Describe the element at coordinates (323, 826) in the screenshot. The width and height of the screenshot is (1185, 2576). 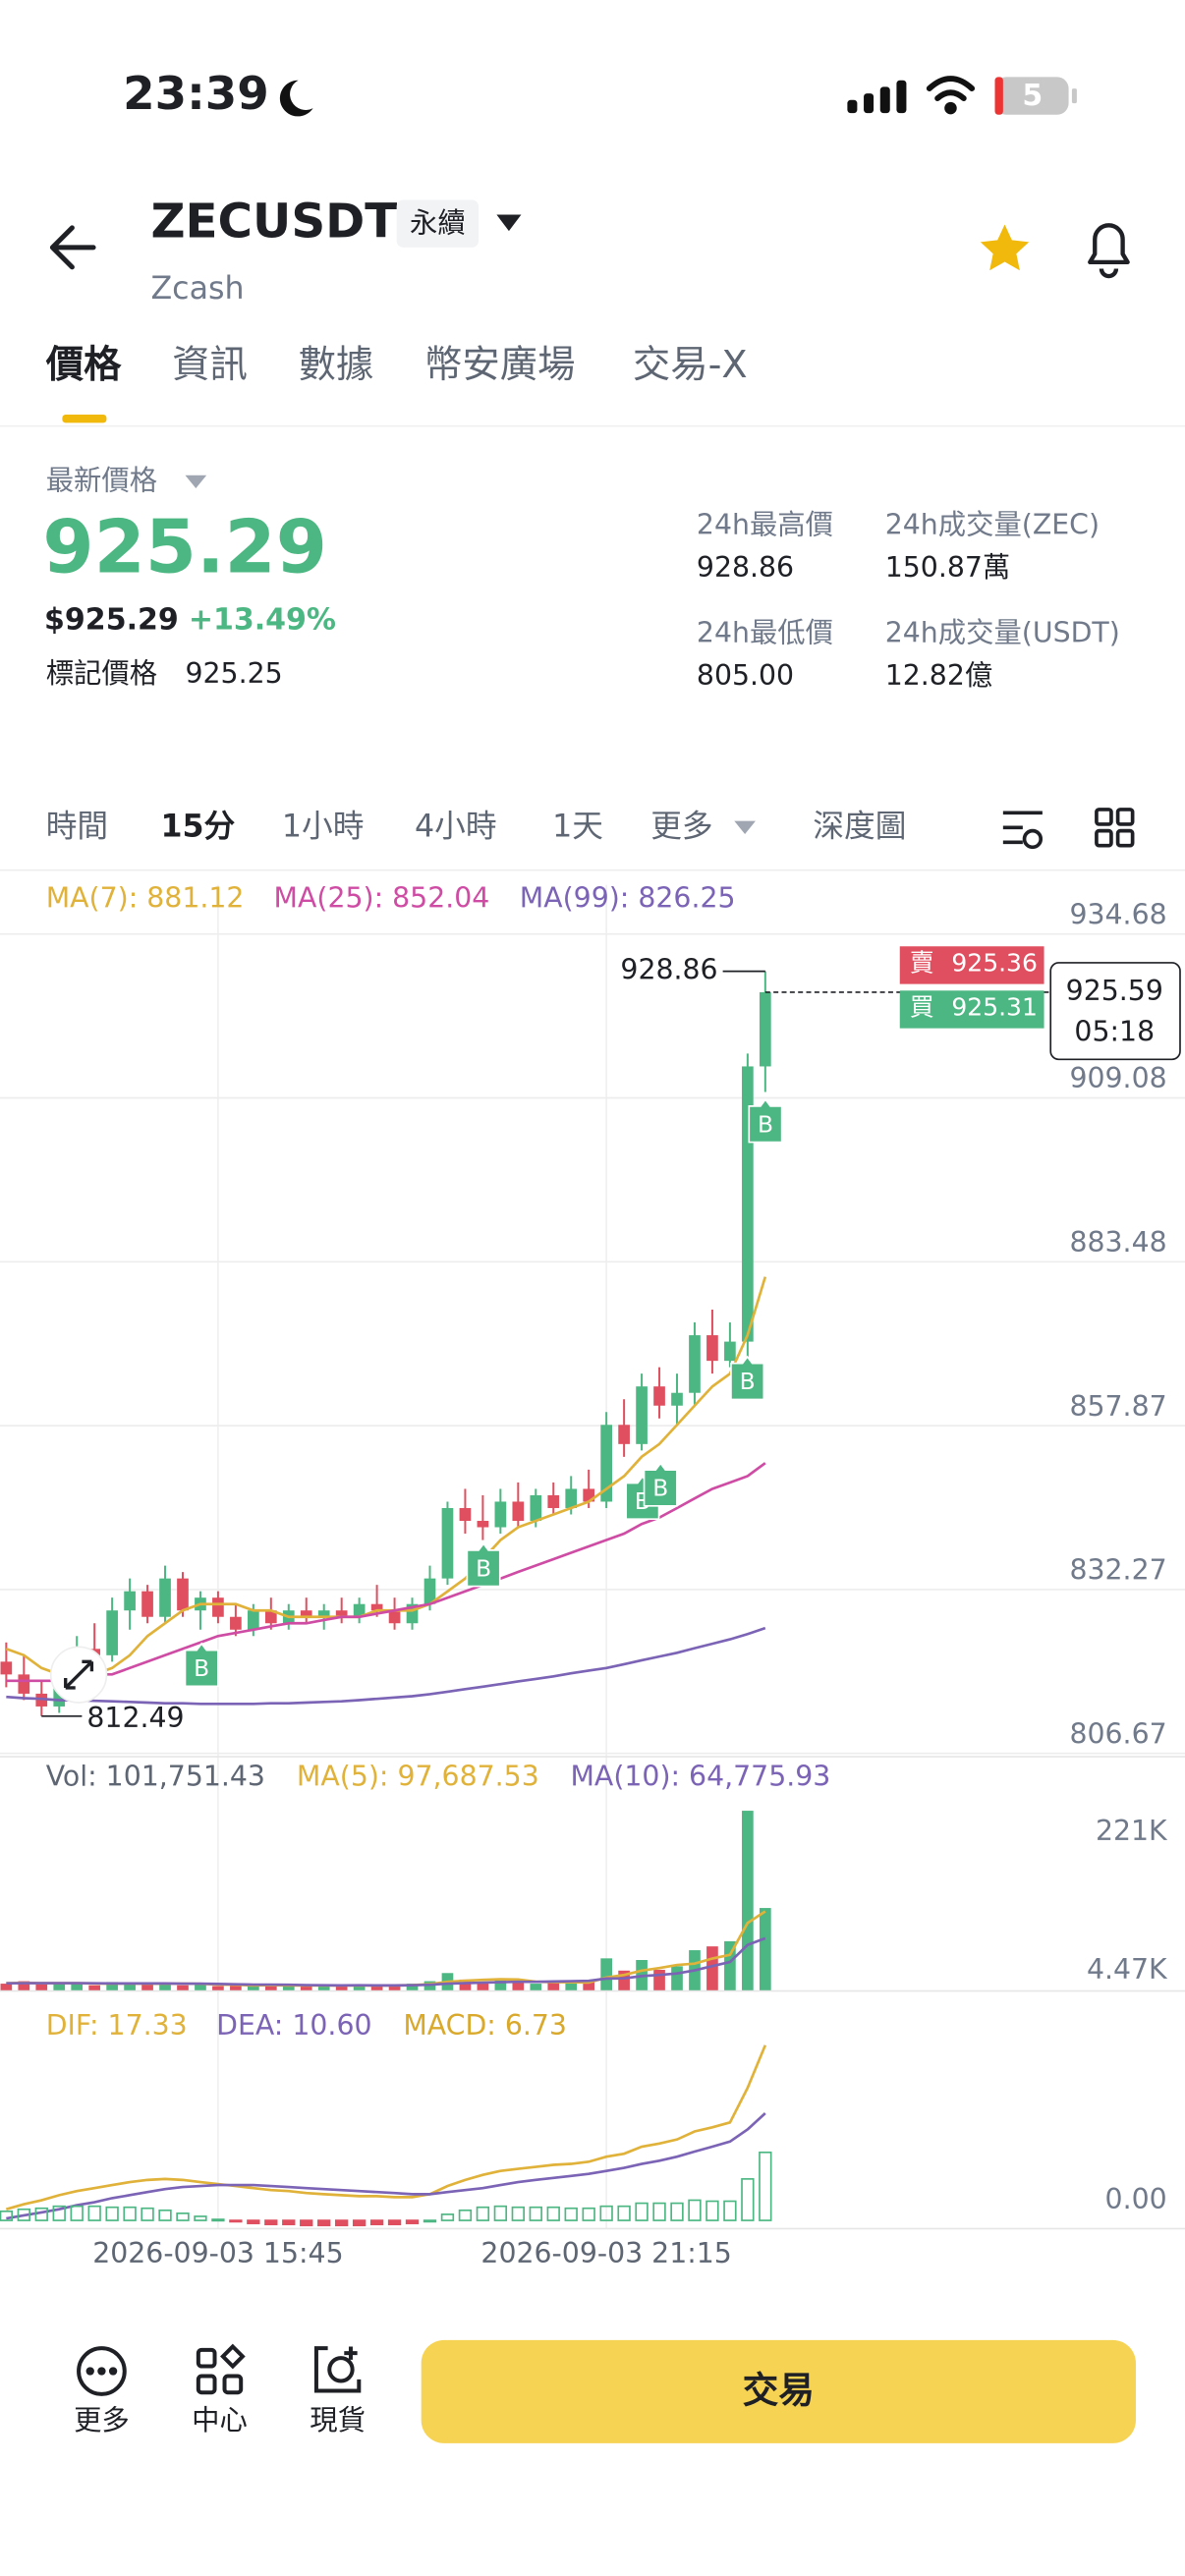
I see `interval: 1小時` at that location.